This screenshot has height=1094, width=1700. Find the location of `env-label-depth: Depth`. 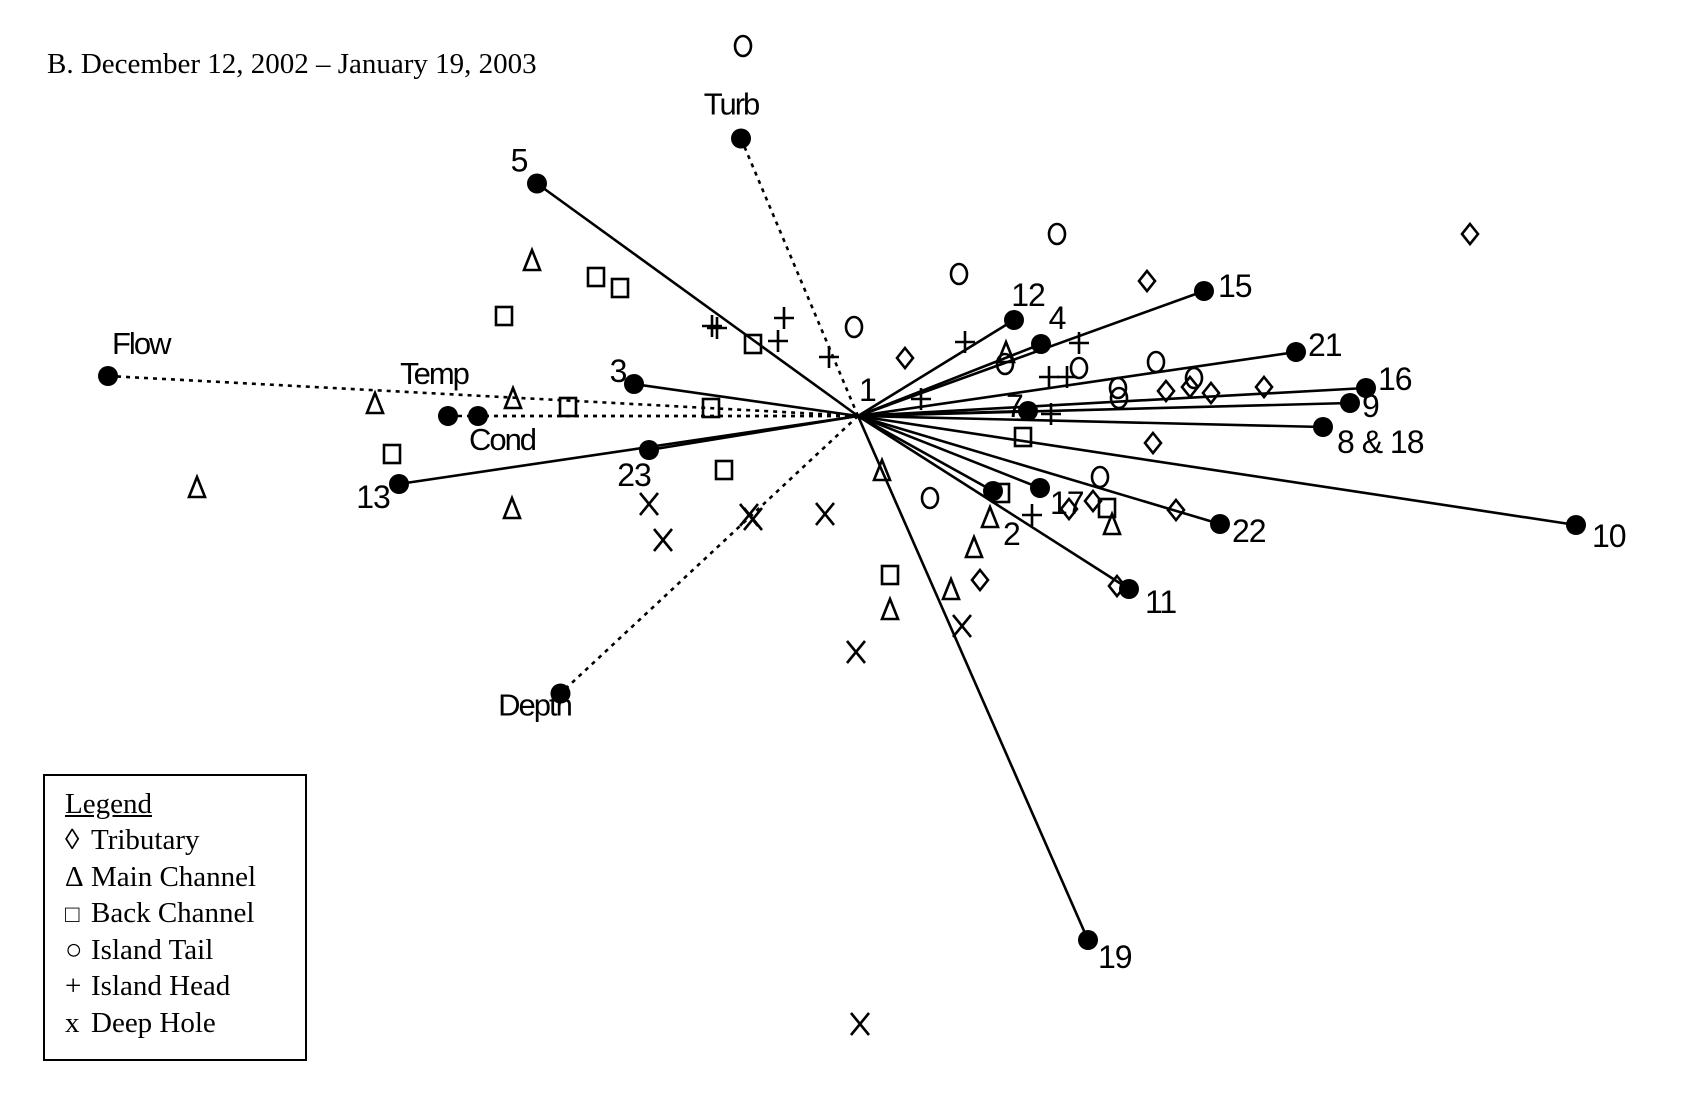

env-label-depth: Depth is located at coordinates (534, 705).